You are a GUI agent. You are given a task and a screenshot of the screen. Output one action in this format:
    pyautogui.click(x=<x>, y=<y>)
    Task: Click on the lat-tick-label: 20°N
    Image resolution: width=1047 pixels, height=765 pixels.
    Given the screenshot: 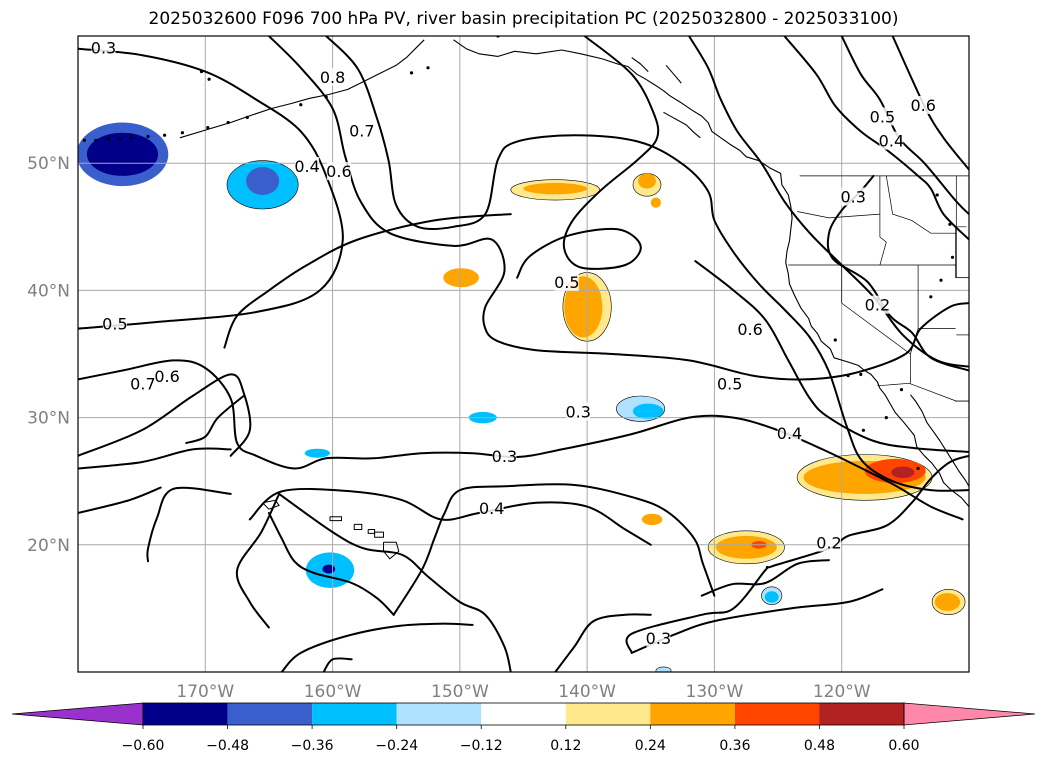 What is the action you would take?
    pyautogui.click(x=48, y=546)
    